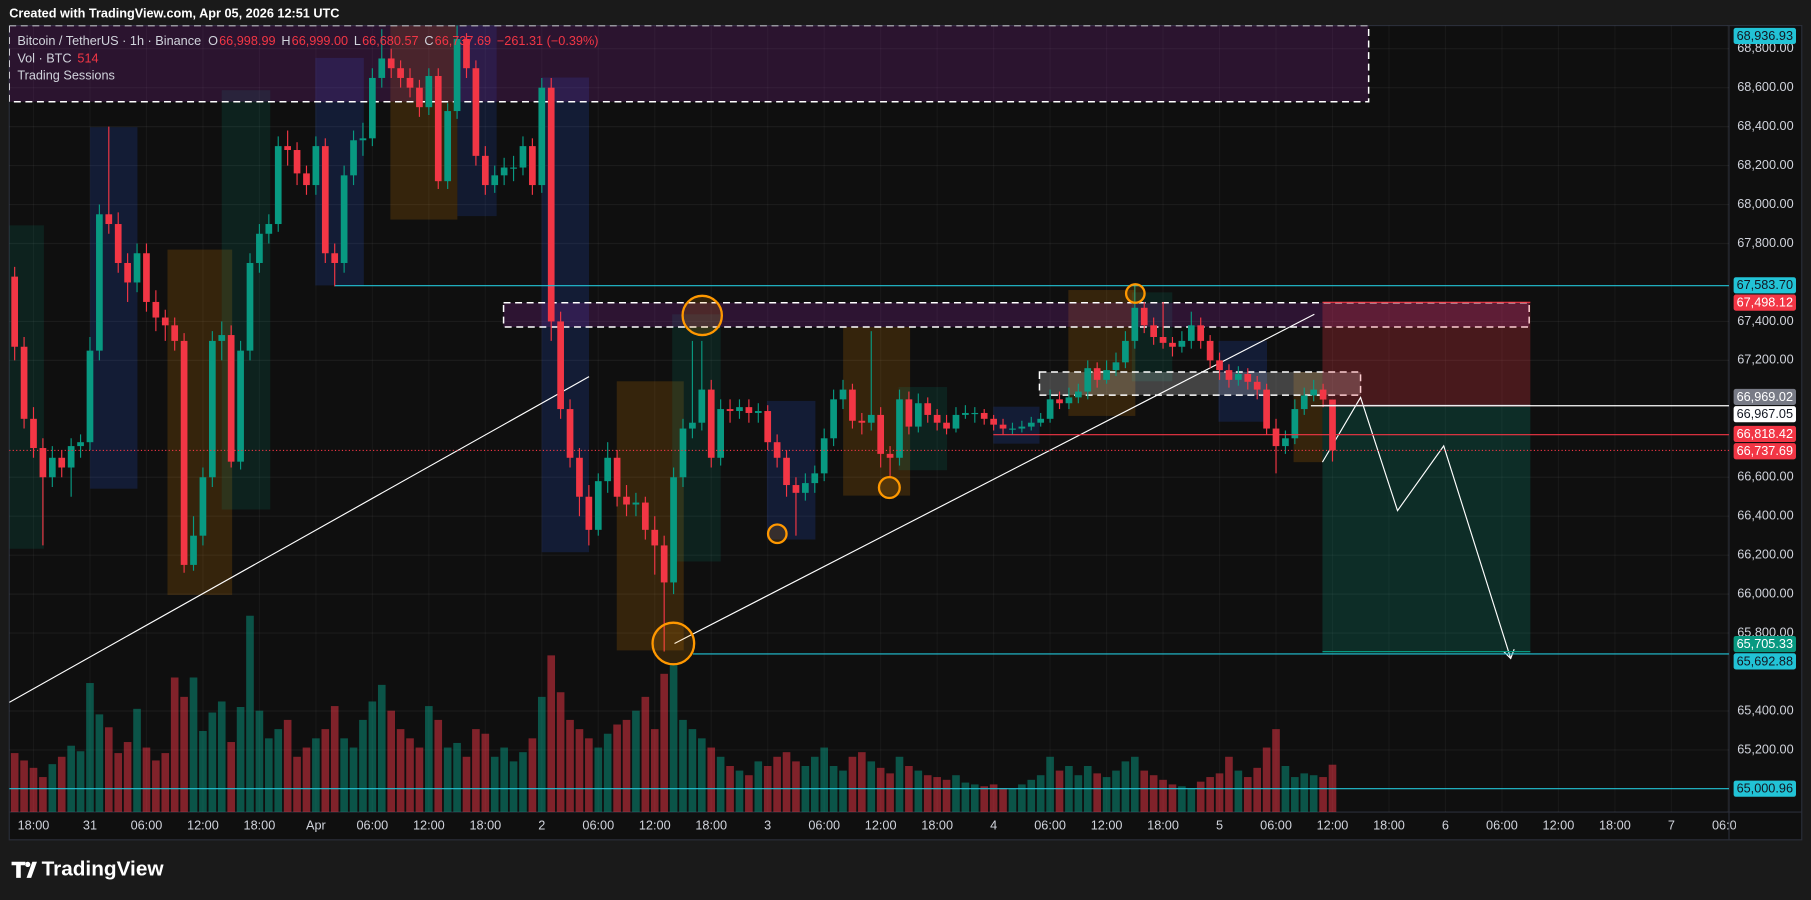 The width and height of the screenshot is (1811, 900). What do you see at coordinates (1765, 165) in the screenshot?
I see `y-tick-label: 68,200.00` at bounding box center [1765, 165].